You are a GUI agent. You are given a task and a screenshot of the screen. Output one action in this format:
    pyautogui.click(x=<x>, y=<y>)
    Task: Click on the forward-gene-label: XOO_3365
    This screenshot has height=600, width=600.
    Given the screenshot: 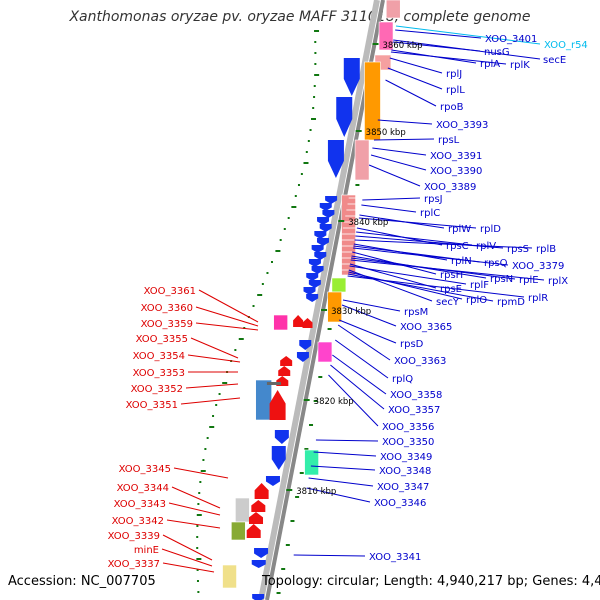 What is the action you would take?
    pyautogui.click(x=426, y=327)
    